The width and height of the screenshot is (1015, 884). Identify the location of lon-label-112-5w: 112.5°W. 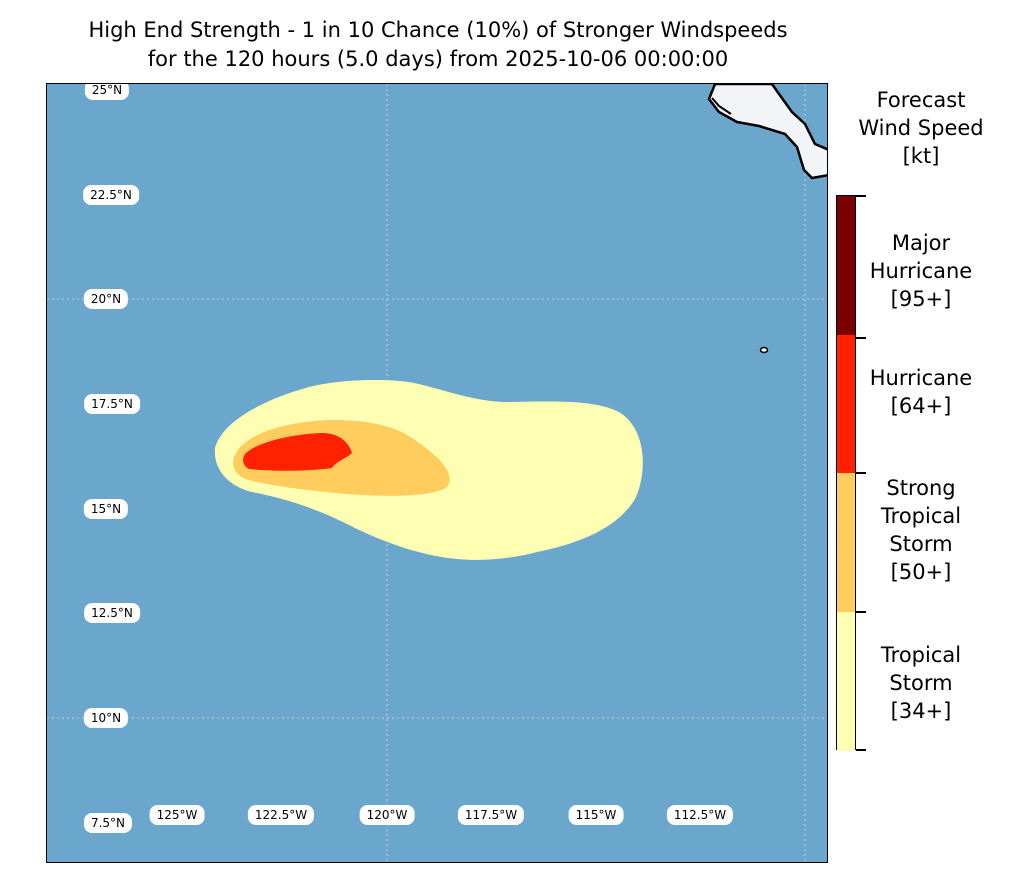
(700, 815).